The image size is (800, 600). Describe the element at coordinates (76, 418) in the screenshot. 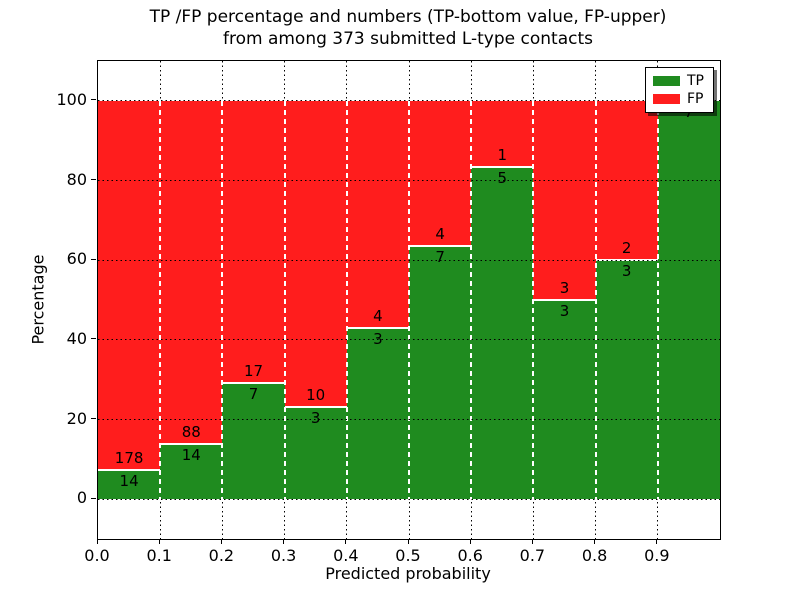

I see `y-tick-label: 20` at that location.